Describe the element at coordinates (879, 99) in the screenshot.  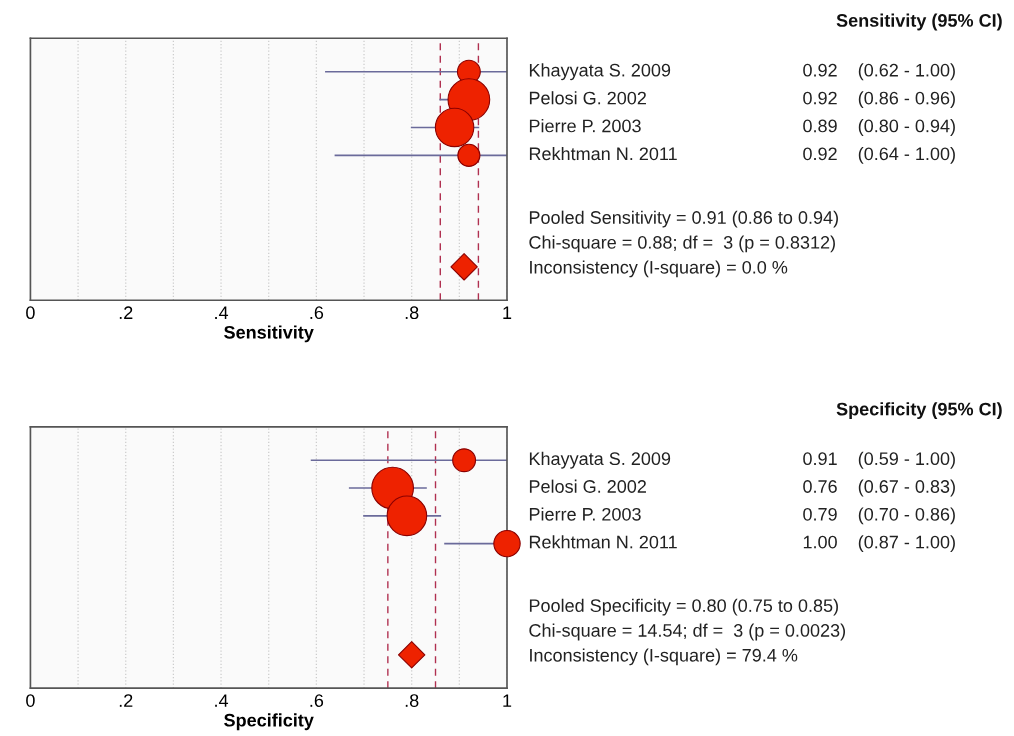
I see `data-label: 0.92 (0.86 - 0.96)` at that location.